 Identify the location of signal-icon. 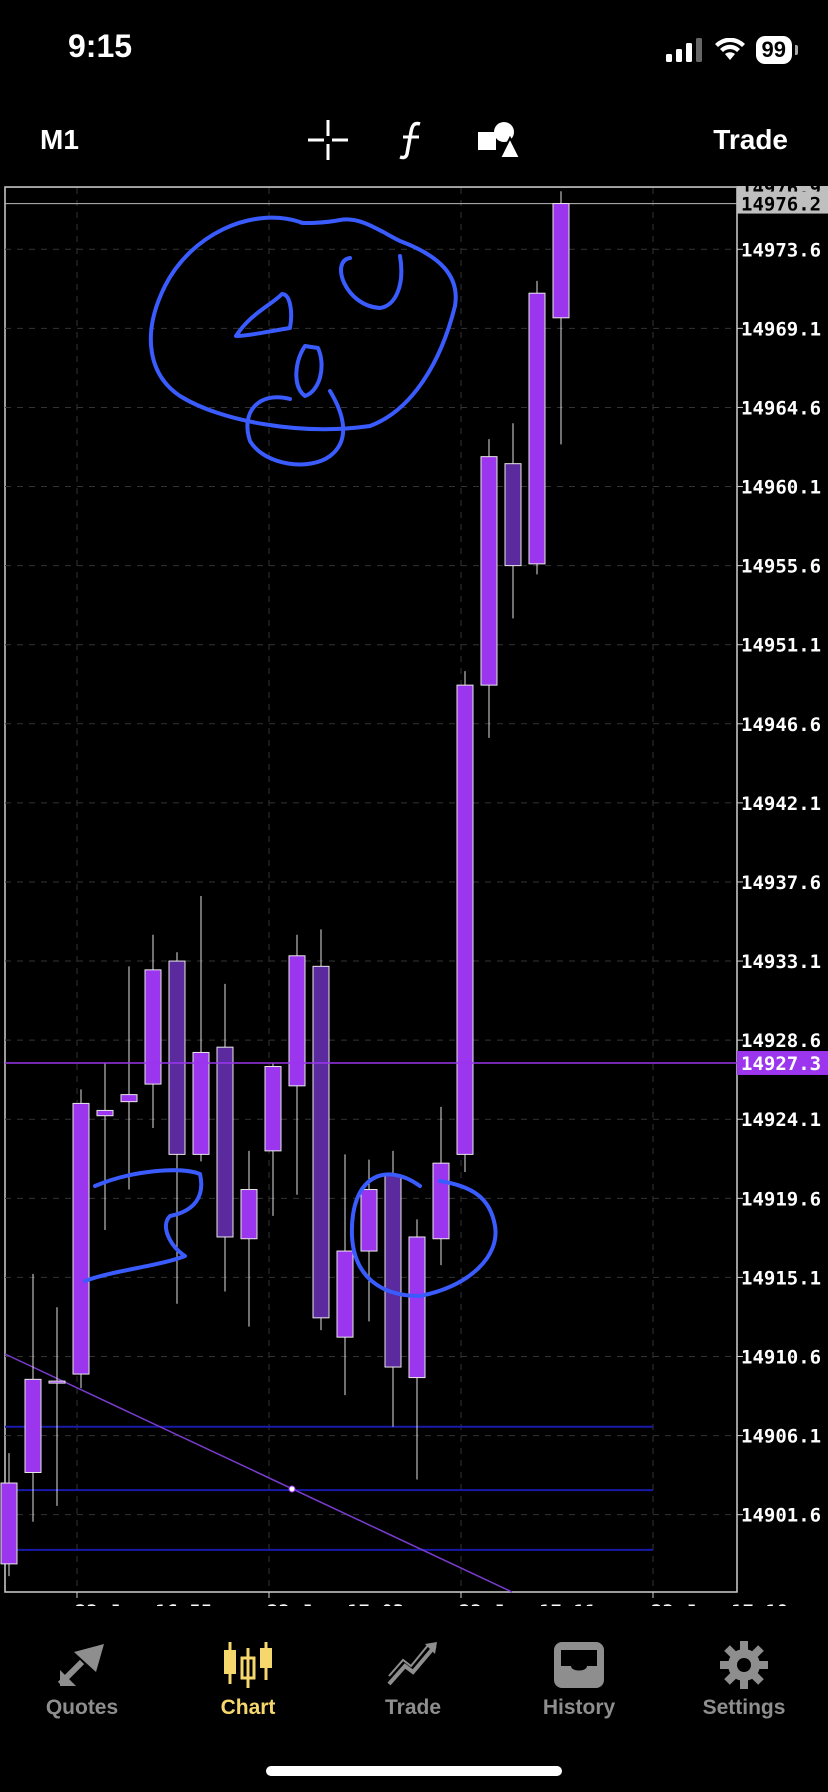
(683, 50).